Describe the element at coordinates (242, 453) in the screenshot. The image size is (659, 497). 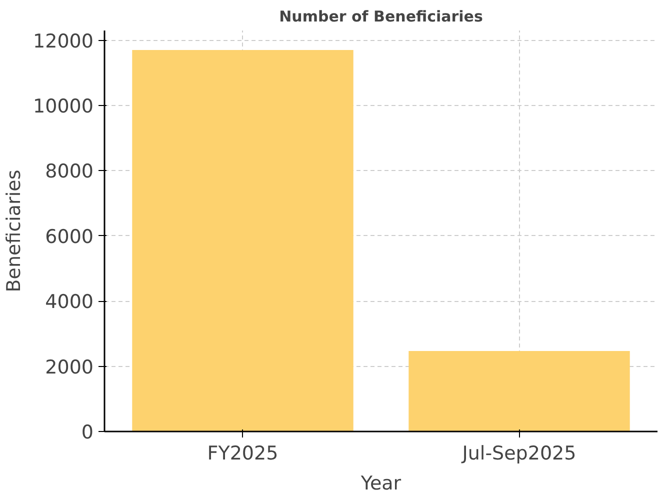
I see `x-tick-label: FY2025` at that location.